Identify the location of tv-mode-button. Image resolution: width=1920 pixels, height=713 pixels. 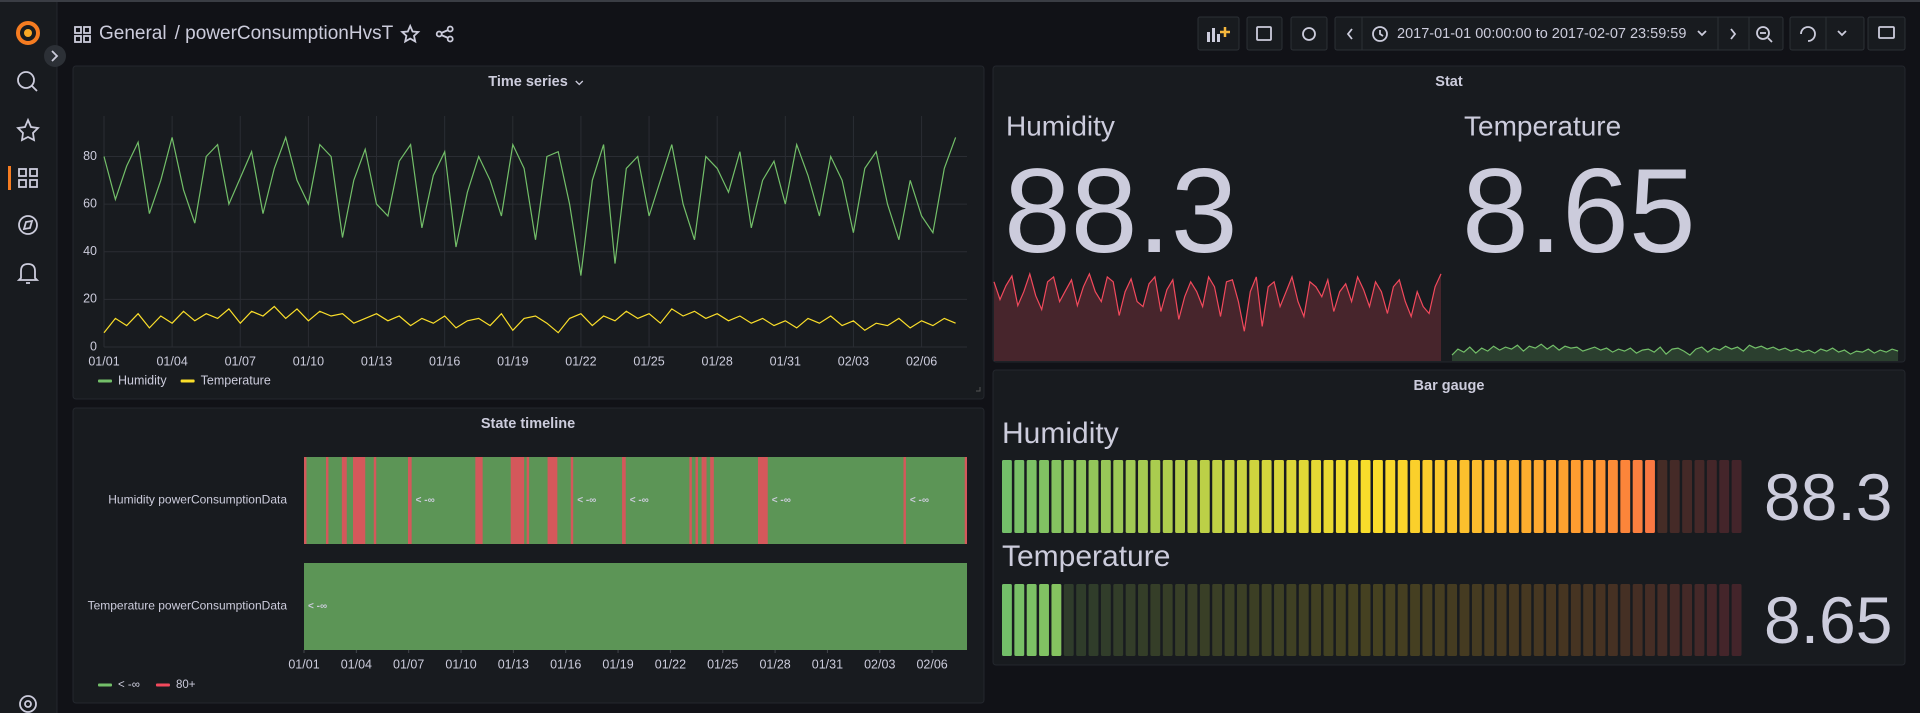
(1886, 33).